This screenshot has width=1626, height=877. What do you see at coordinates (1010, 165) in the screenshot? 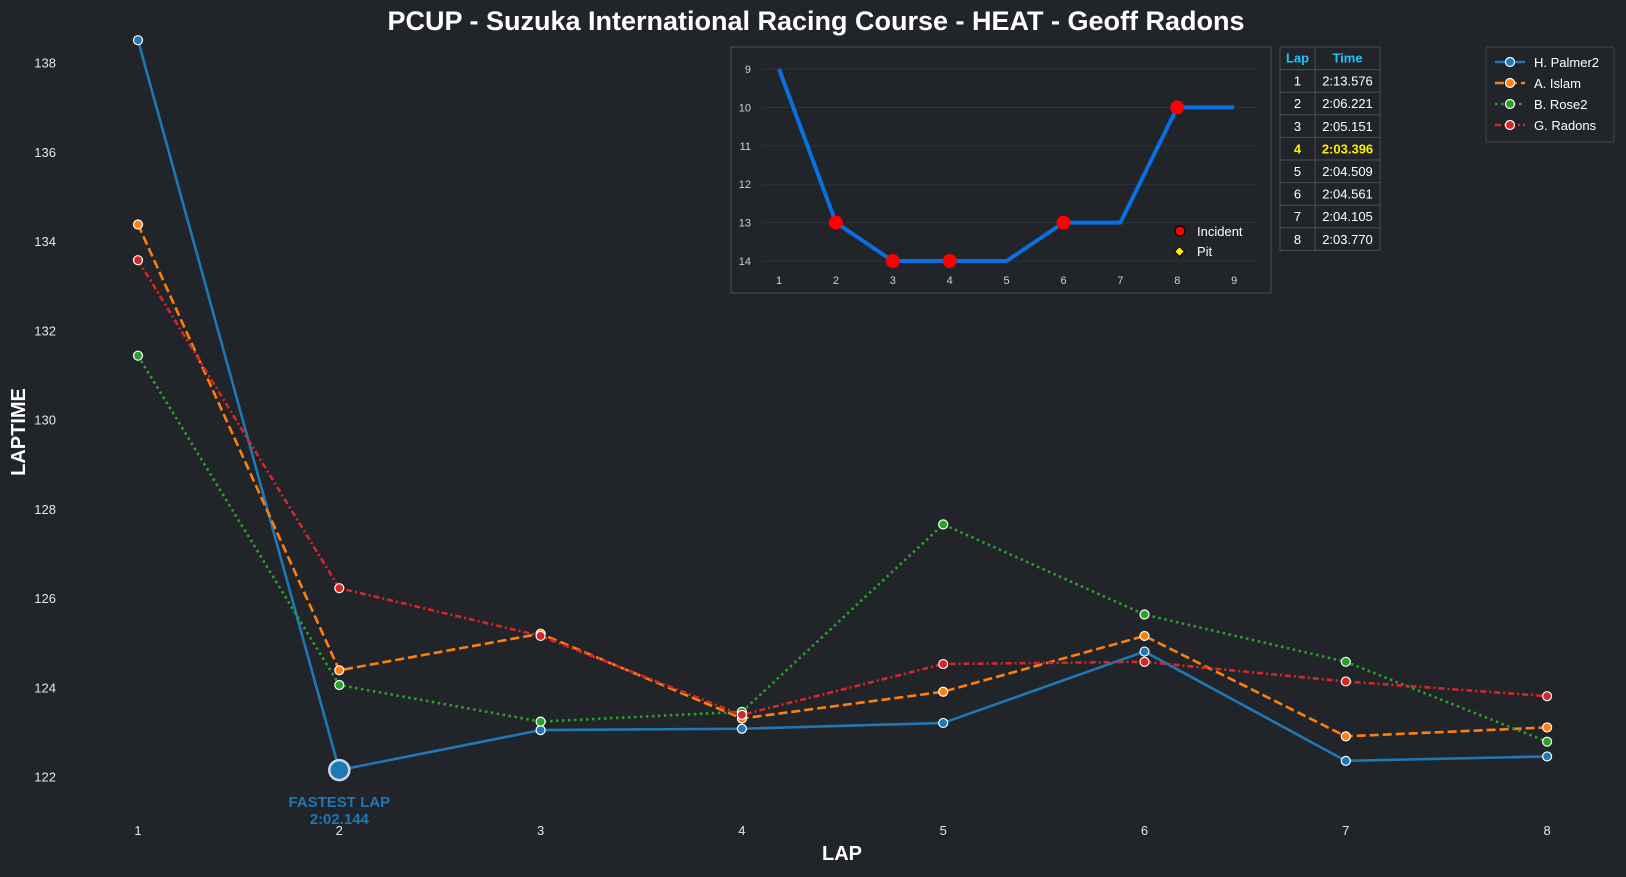
I see `inset-gridlines` at bounding box center [1010, 165].